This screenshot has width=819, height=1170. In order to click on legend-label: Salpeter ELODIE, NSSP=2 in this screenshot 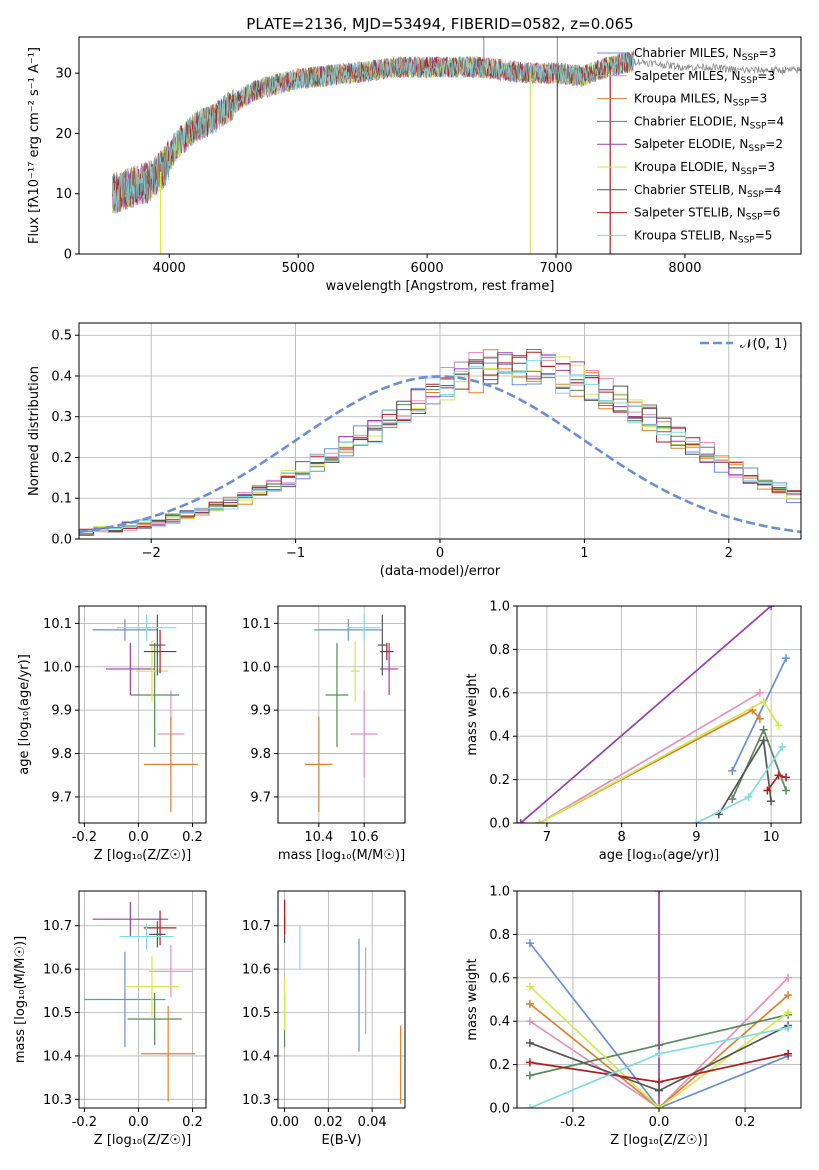, I will do `click(708, 145)`.